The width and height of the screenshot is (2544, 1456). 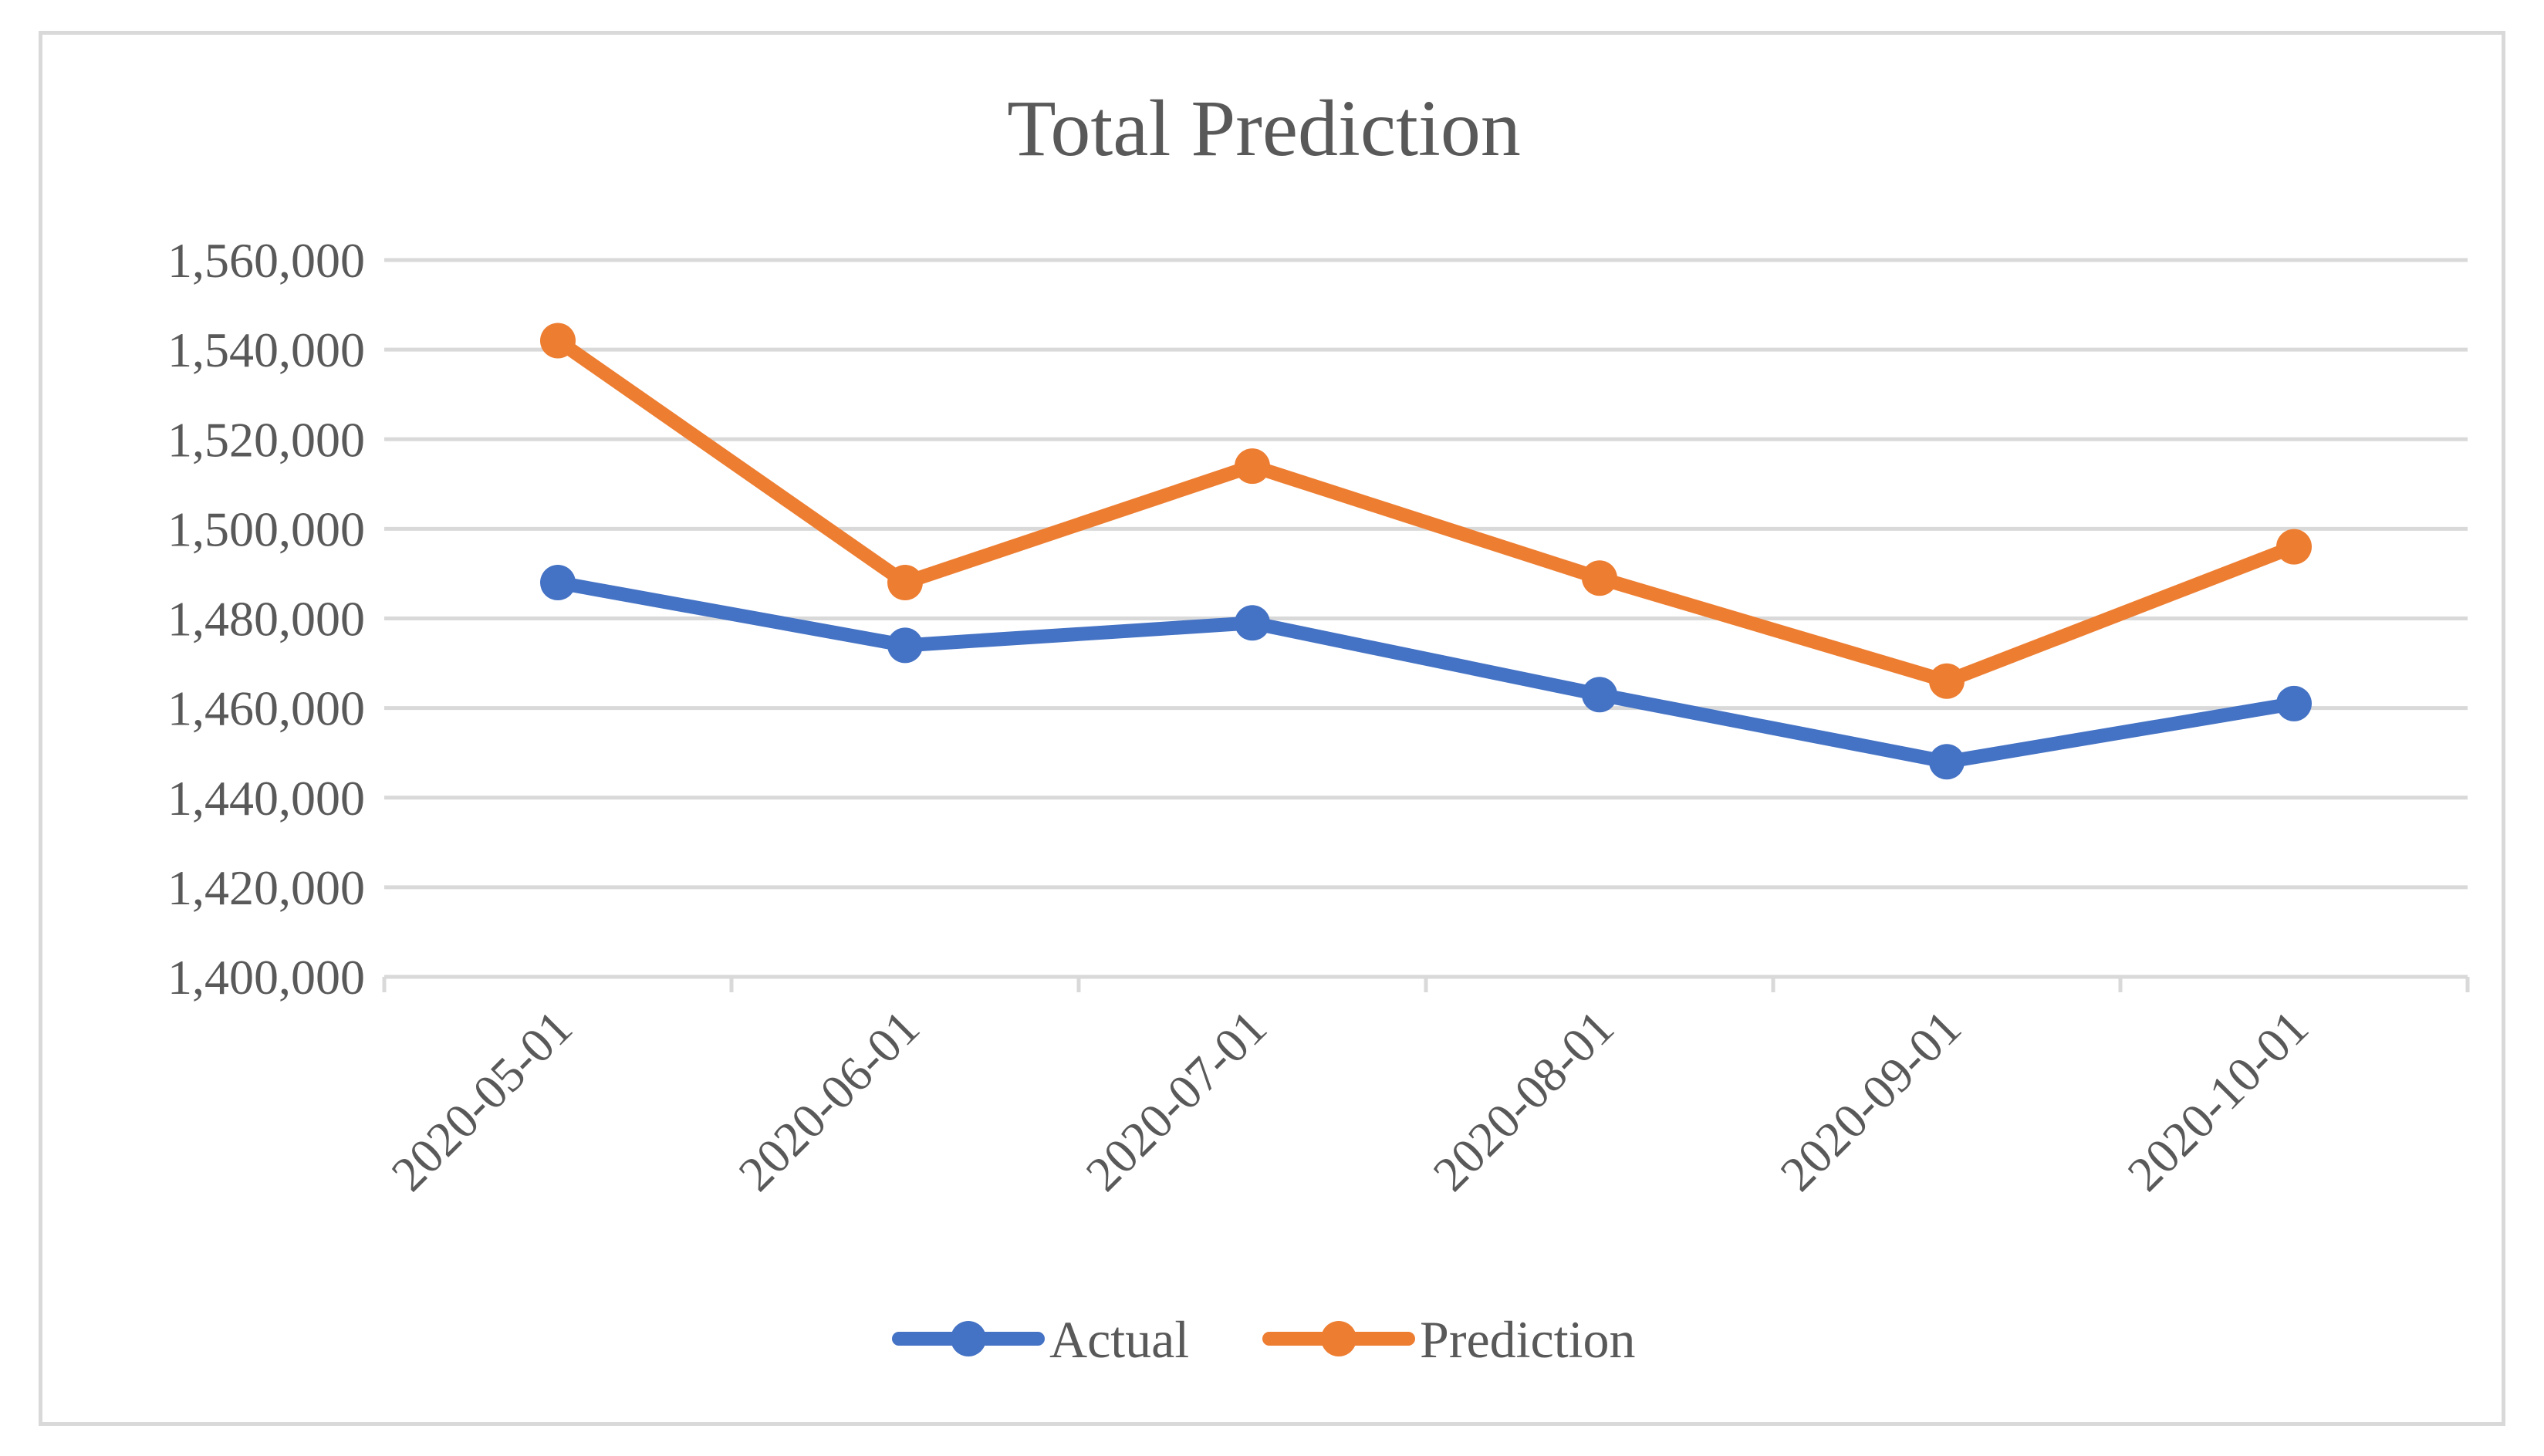 I want to click on x-tick-label: 2020-10-01, so click(x=2218, y=1100).